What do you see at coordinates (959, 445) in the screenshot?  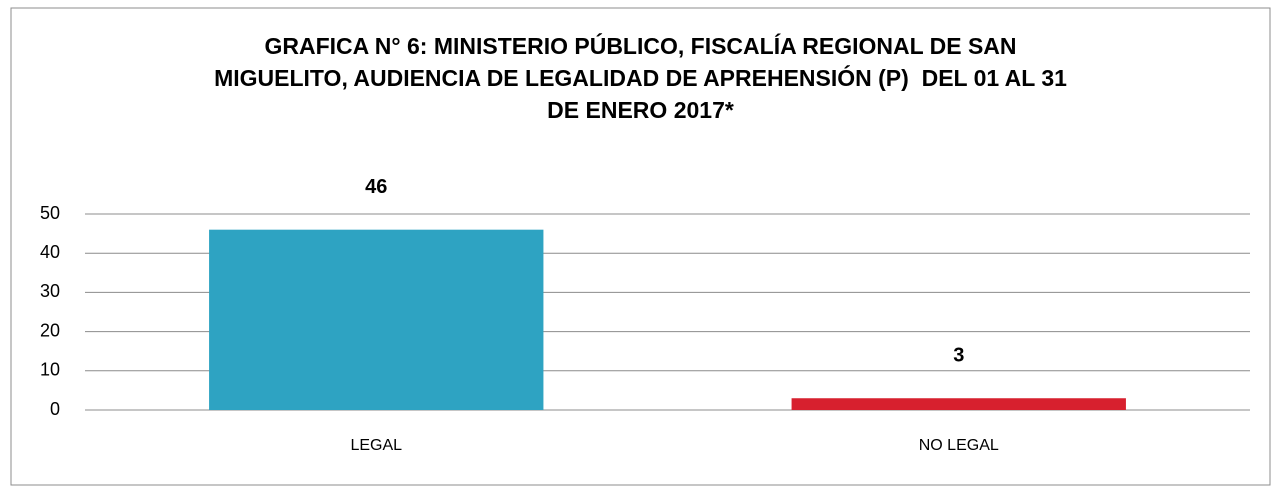 I see `x-tick-label: NO LEGAL` at bounding box center [959, 445].